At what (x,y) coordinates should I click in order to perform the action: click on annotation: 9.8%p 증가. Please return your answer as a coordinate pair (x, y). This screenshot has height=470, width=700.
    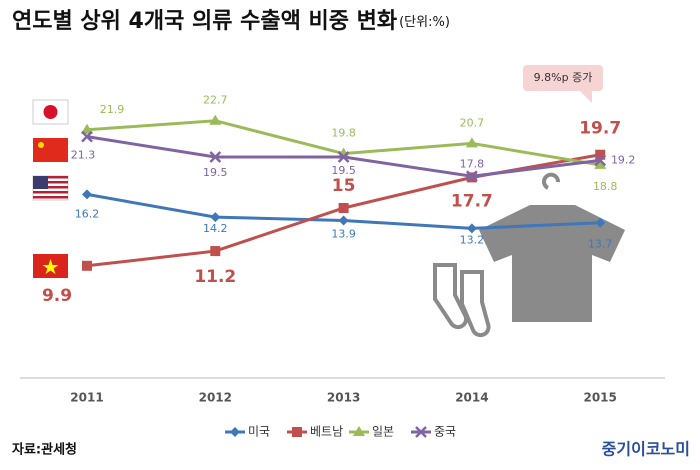
    Looking at the image, I should click on (563, 84).